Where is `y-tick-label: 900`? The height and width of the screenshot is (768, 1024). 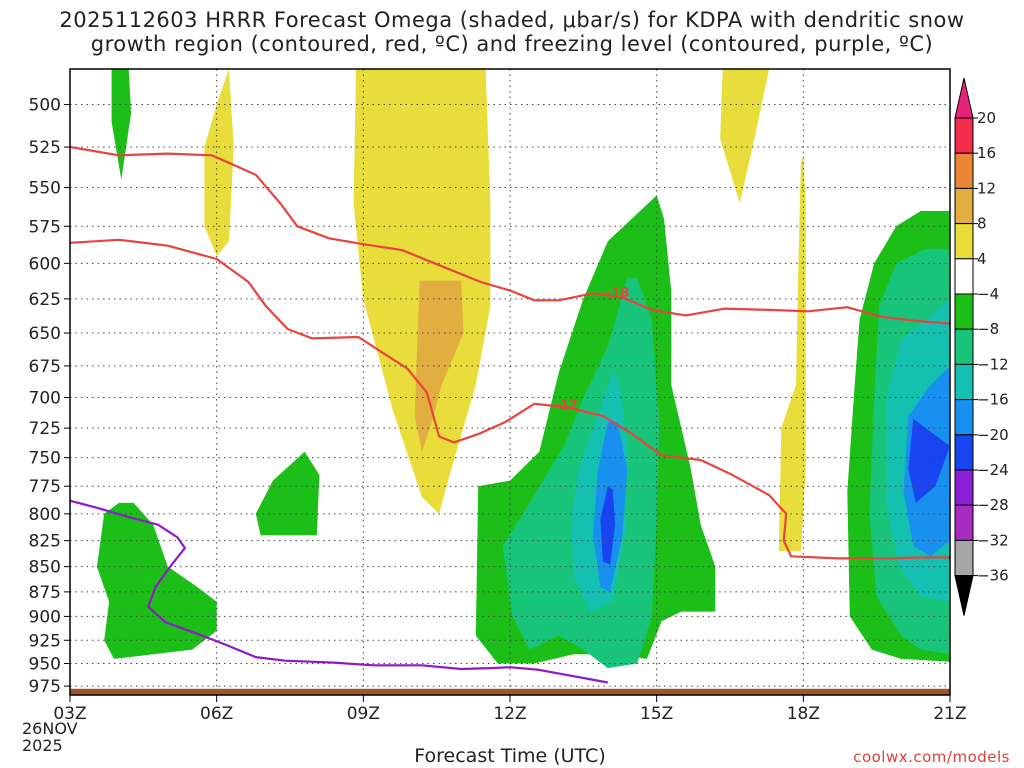
y-tick-label: 900 is located at coordinates (45, 617).